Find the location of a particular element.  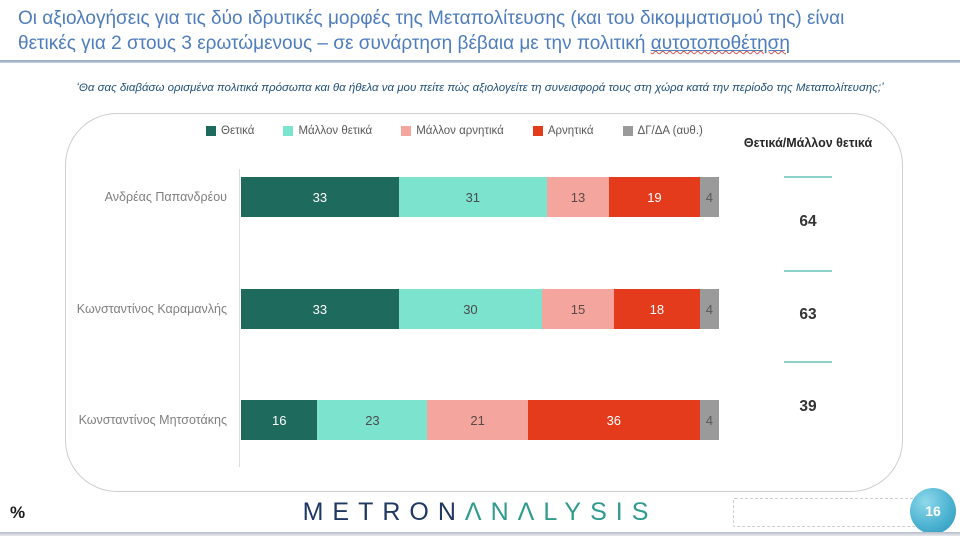

category-label: Κωνσταντίνος Καραμανλής is located at coordinates (151, 309).